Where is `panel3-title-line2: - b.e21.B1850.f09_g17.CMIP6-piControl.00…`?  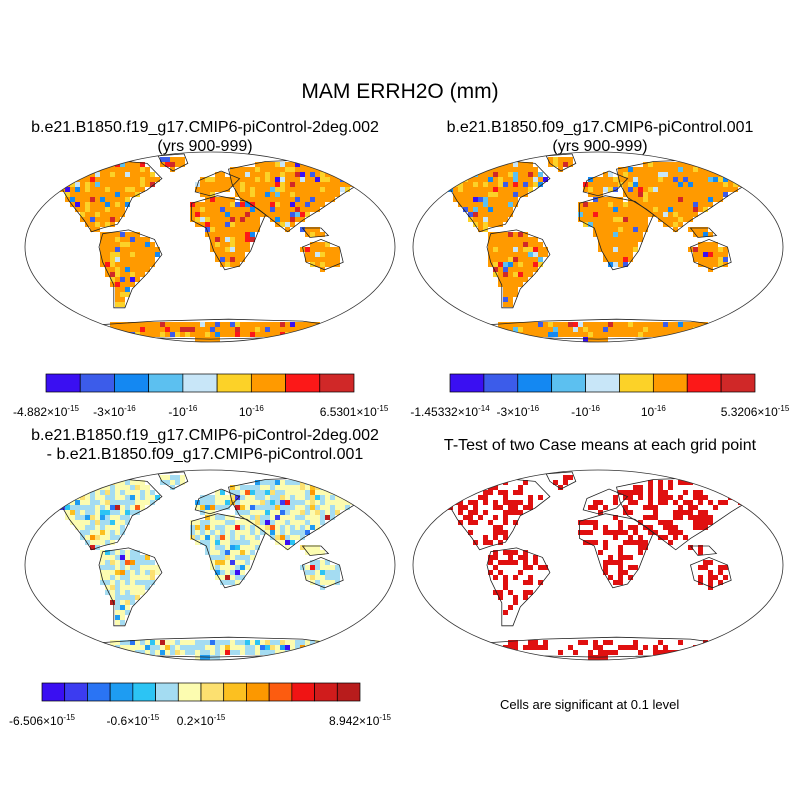
panel3-title-line2: - b.e21.B1850.f09_g17.CMIP6-piControl.00… is located at coordinates (205, 454).